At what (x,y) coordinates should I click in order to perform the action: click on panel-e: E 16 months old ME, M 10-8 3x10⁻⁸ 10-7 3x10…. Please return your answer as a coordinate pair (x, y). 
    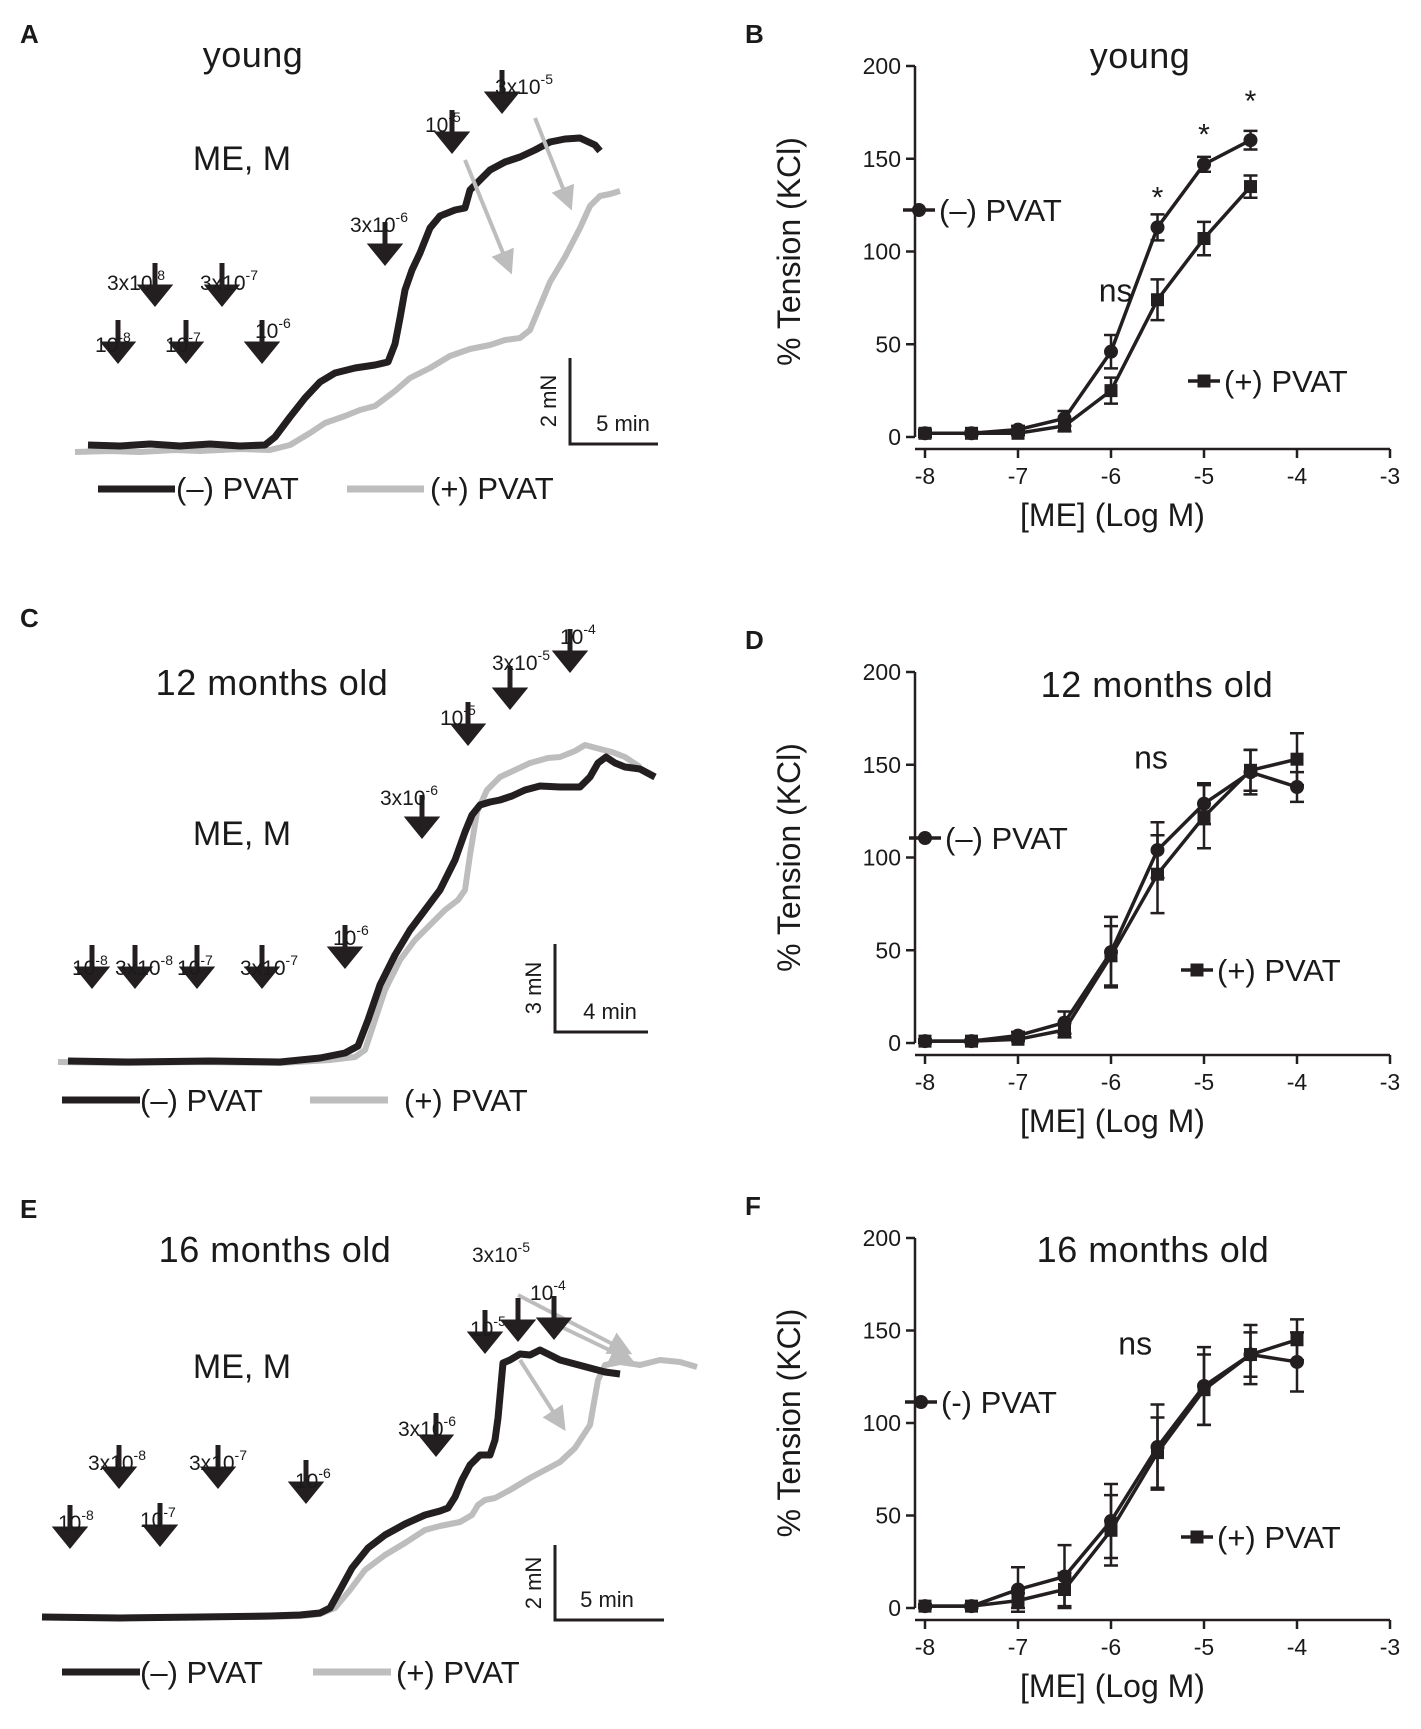
    Looking at the image, I should click on (359, 1442).